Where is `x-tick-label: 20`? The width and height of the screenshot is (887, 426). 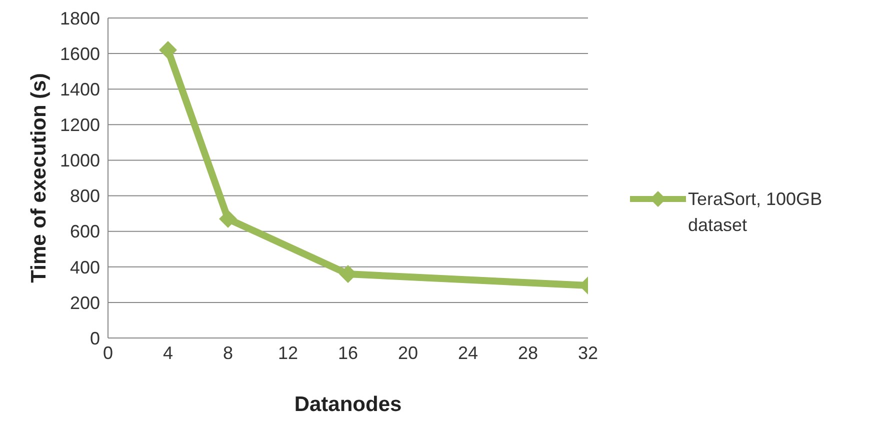
x-tick-label: 20 is located at coordinates (408, 352).